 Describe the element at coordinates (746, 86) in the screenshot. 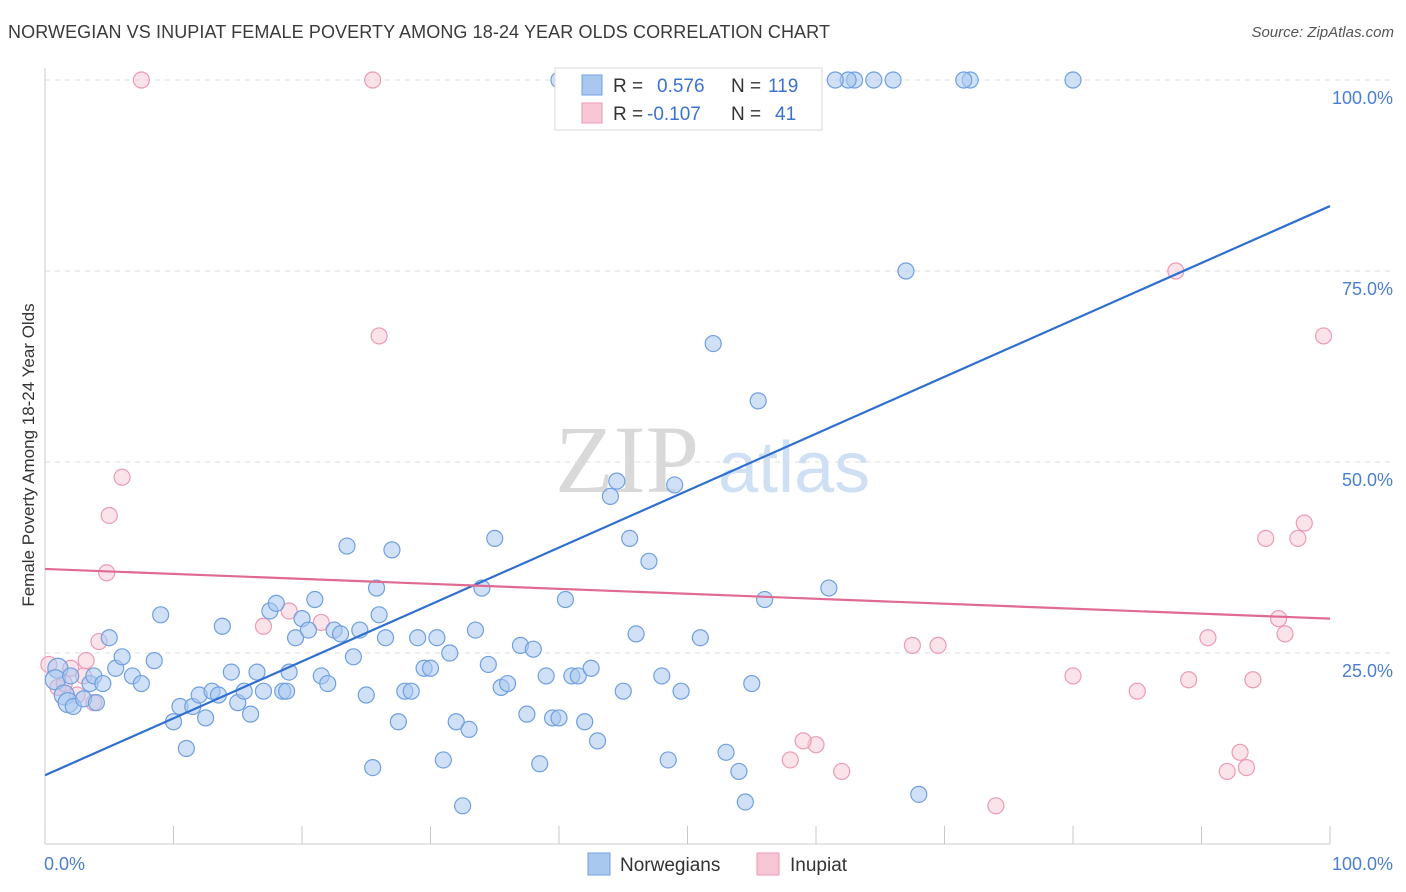

I see `legend-n-label-1: N =` at that location.